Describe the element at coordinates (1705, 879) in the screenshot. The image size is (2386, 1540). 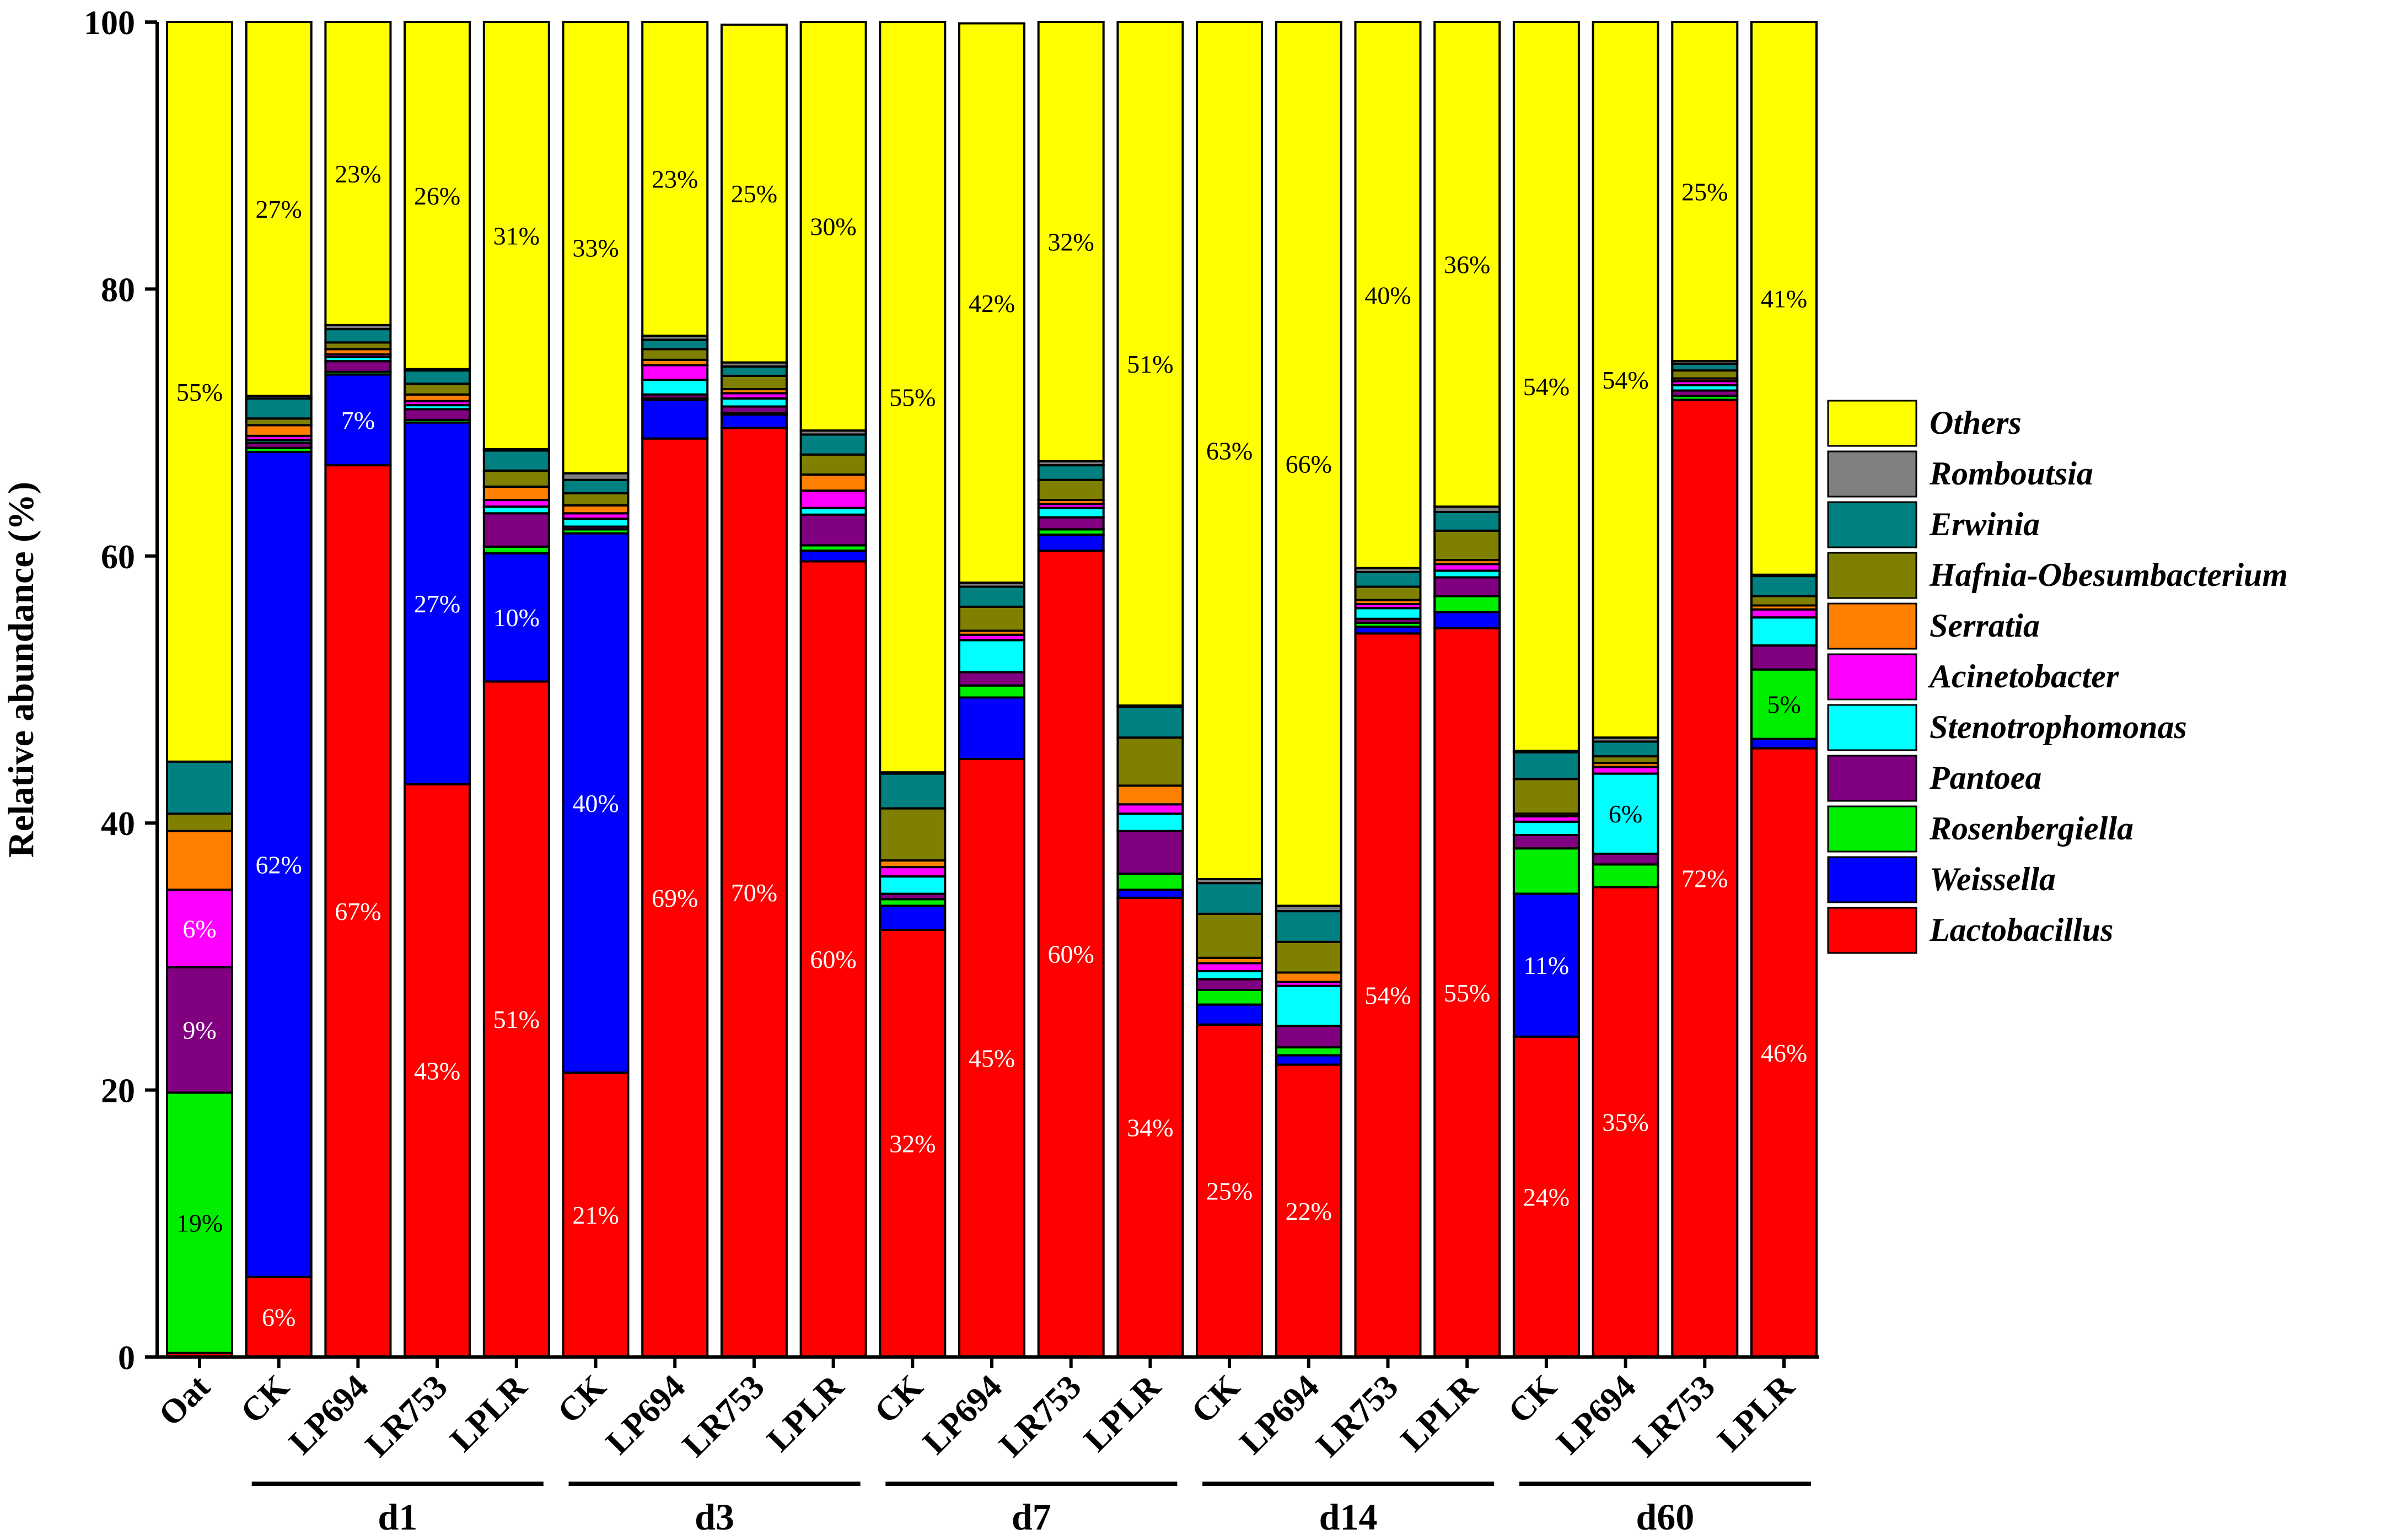
I see `data-label: 72%` at that location.